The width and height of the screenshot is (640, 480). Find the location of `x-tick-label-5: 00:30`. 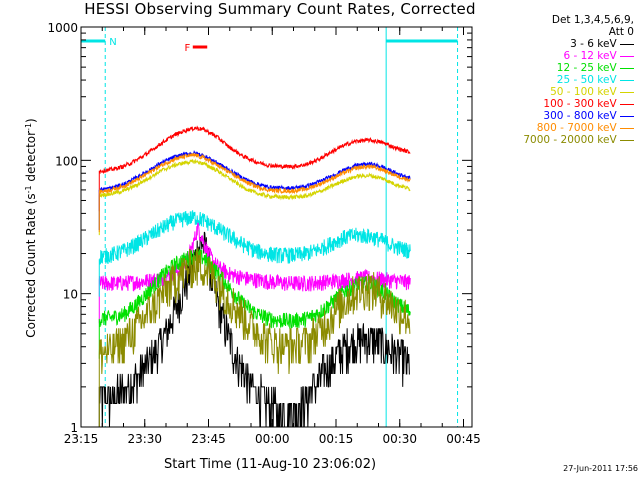

x-tick-label-5: 00:30 is located at coordinates (399, 439).